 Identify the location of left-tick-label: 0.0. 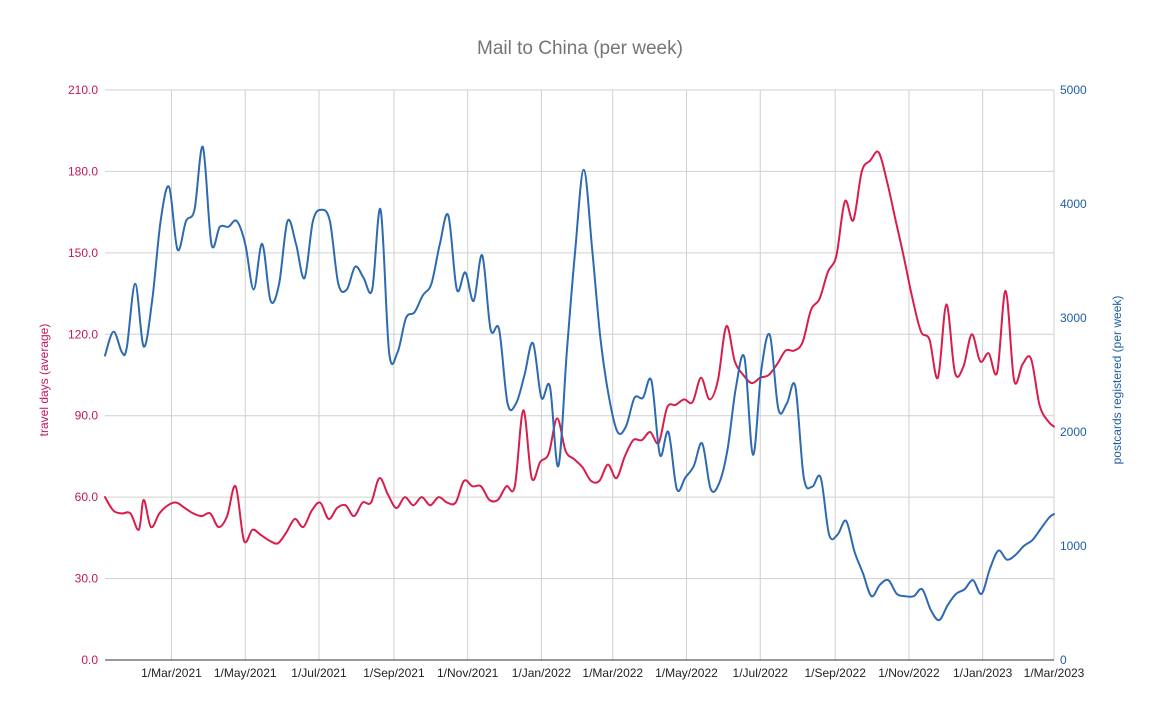
(89, 660).